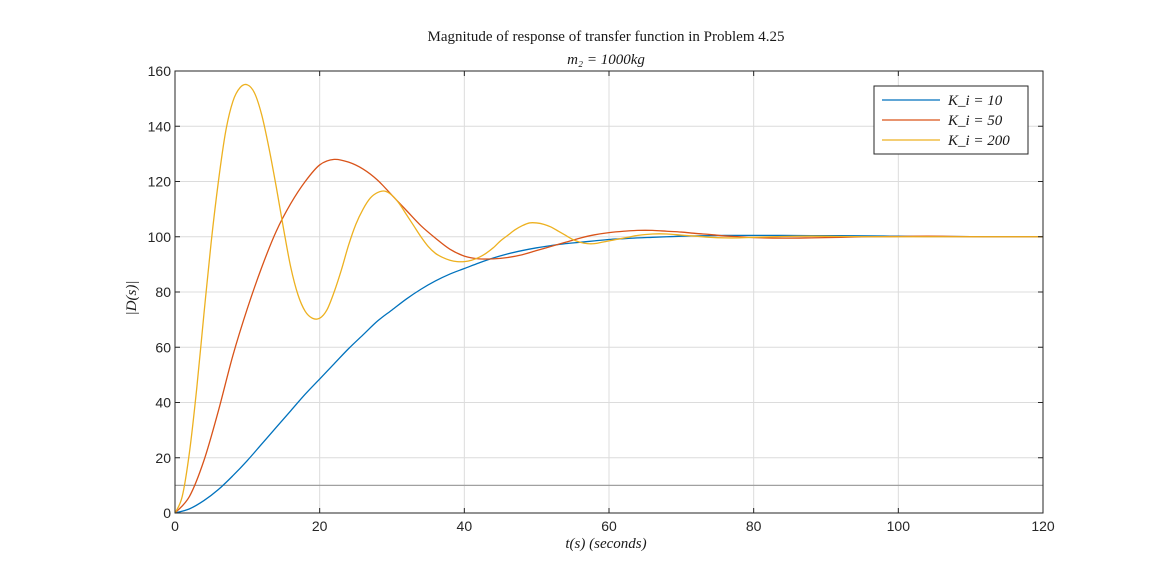  What do you see at coordinates (609, 526) in the screenshot?
I see `x-tick-label: 60` at bounding box center [609, 526].